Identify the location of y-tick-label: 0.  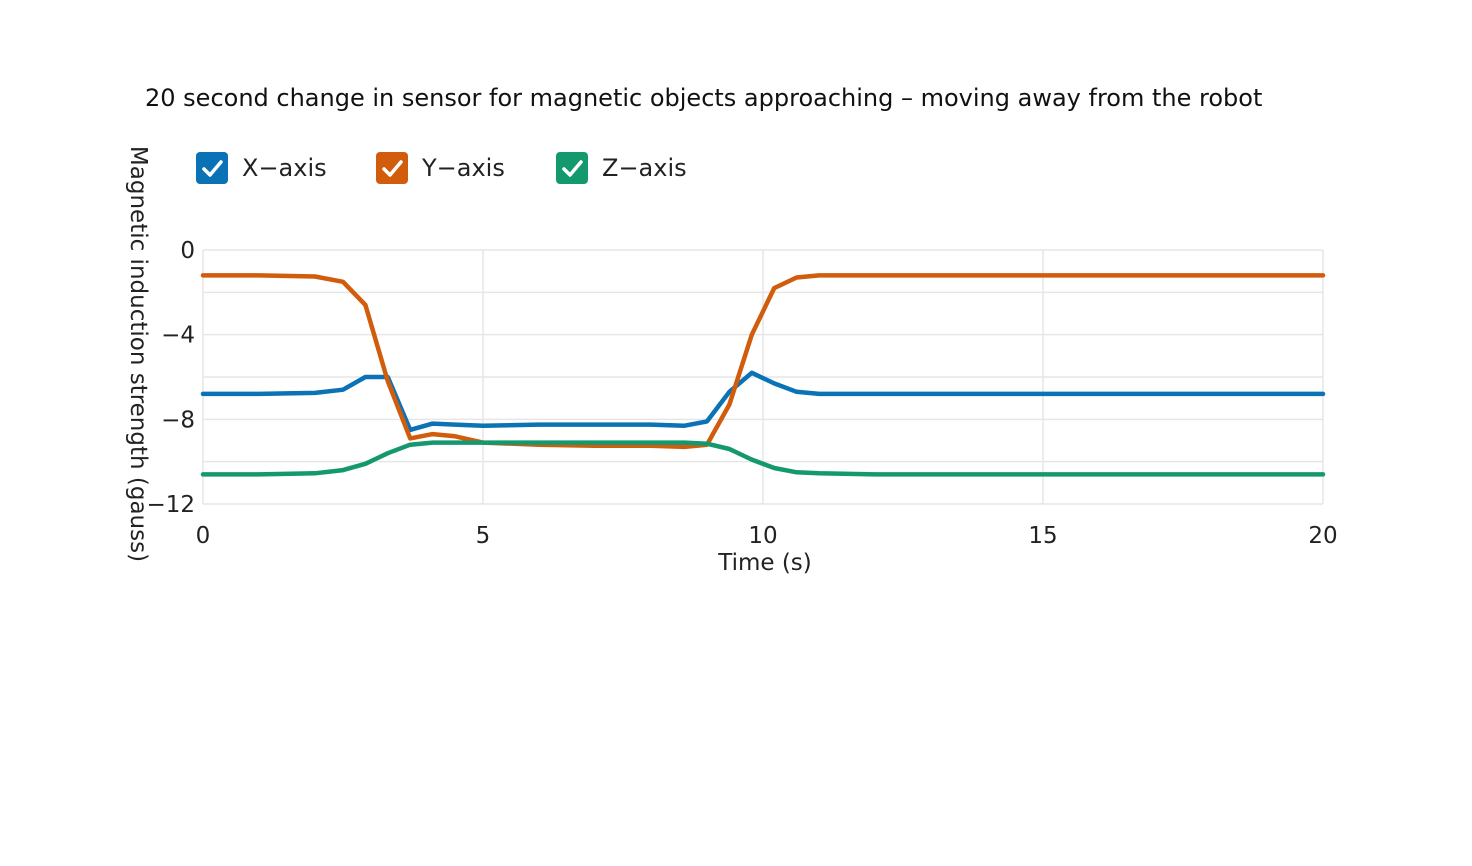
(187, 251).